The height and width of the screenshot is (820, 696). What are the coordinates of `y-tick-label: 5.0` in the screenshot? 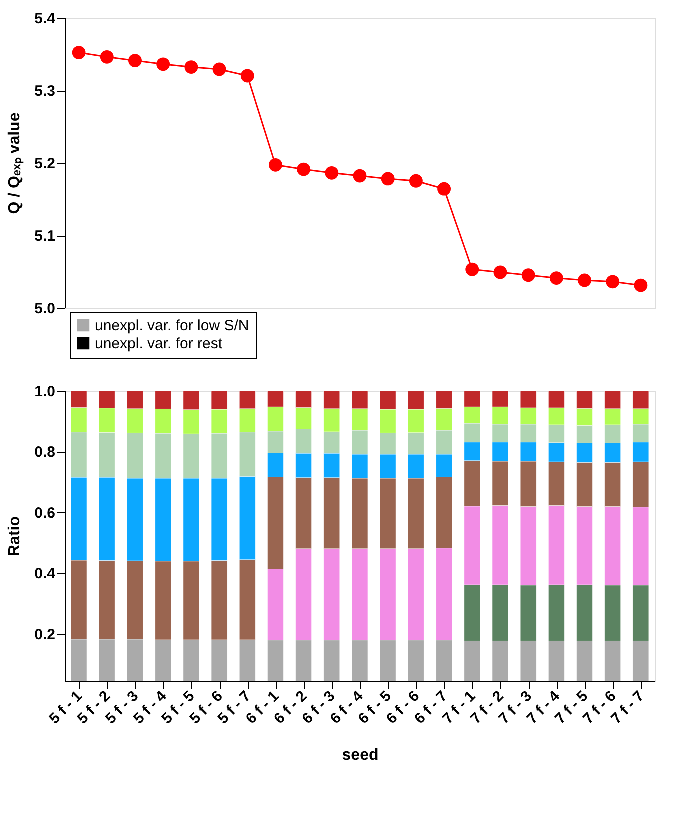 It's located at (45, 309).